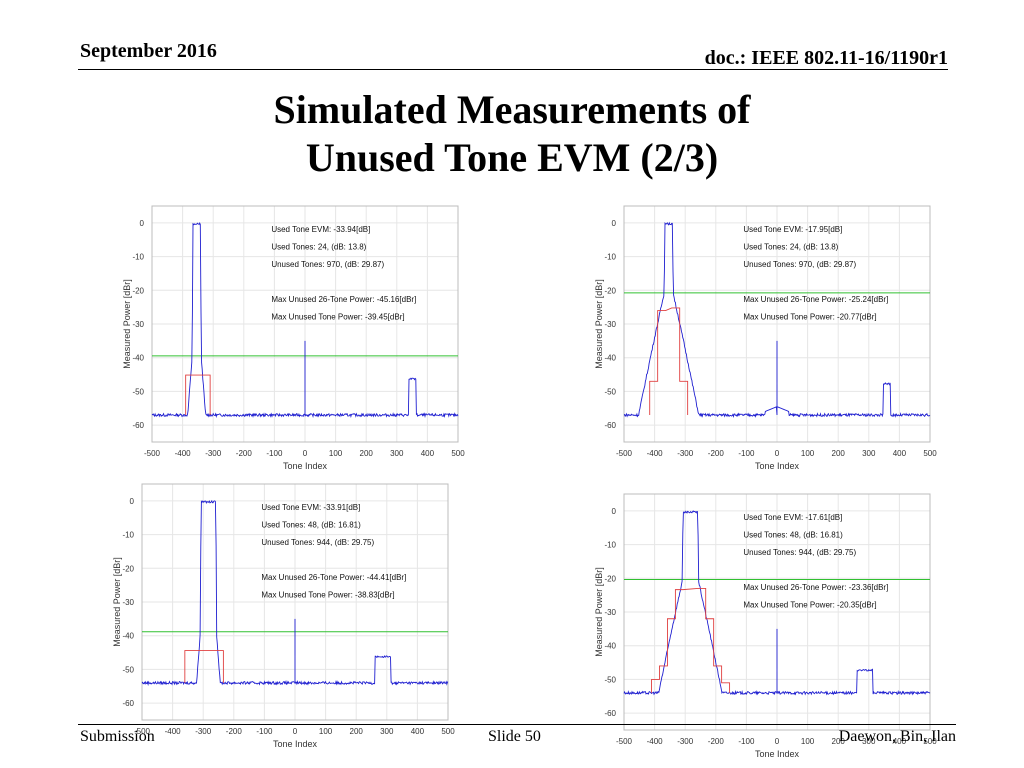 Image resolution: width=1024 pixels, height=768 pixels. Describe the element at coordinates (792, 517) in the screenshot. I see `annotation-text: Used Tone EVM: -17.61[dB]` at that location.